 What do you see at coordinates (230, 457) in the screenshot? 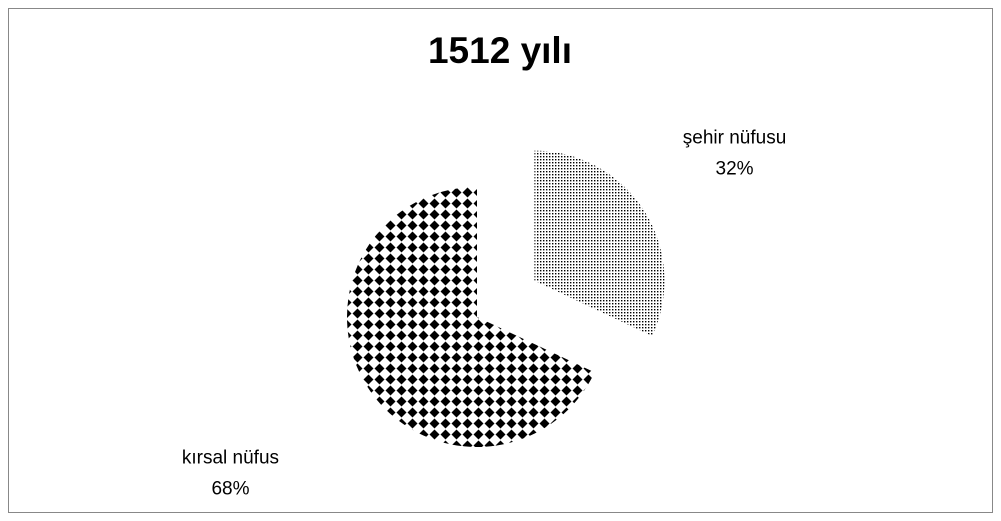
I see `slice-label: kırsal nüfus` at bounding box center [230, 457].